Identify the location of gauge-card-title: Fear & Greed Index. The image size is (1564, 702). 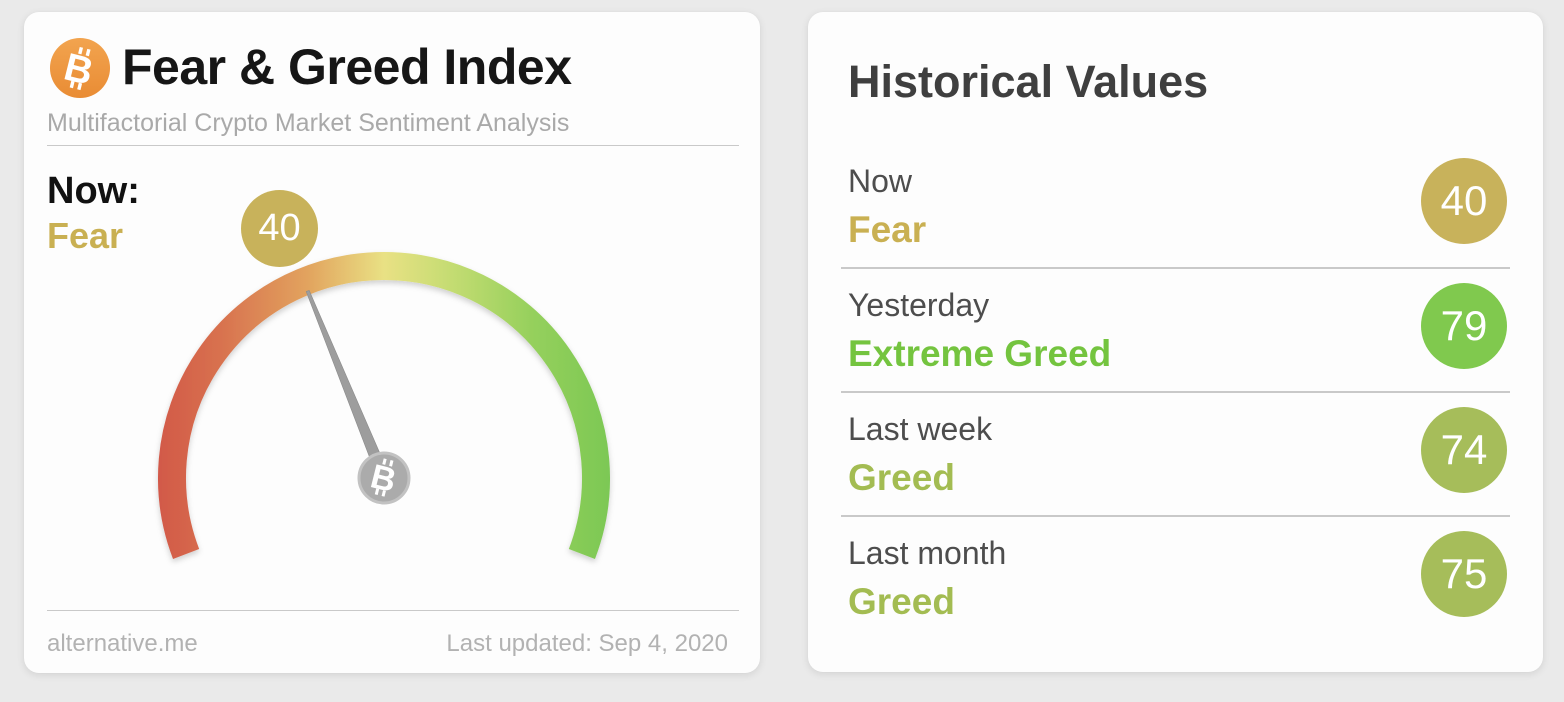
(347, 67).